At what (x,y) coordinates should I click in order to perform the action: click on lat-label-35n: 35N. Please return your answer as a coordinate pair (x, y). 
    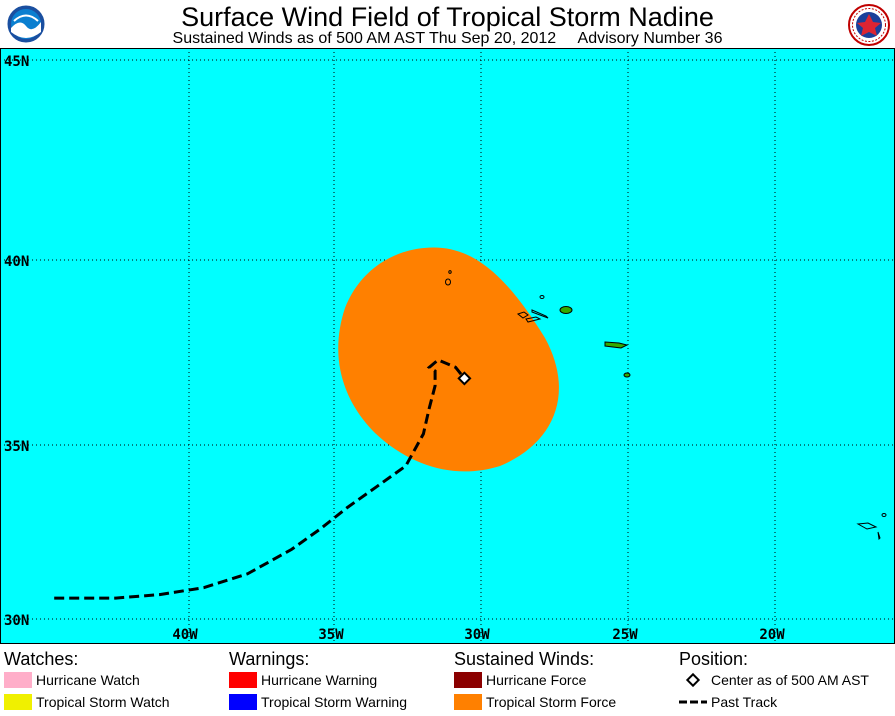
    Looking at the image, I should click on (16, 447).